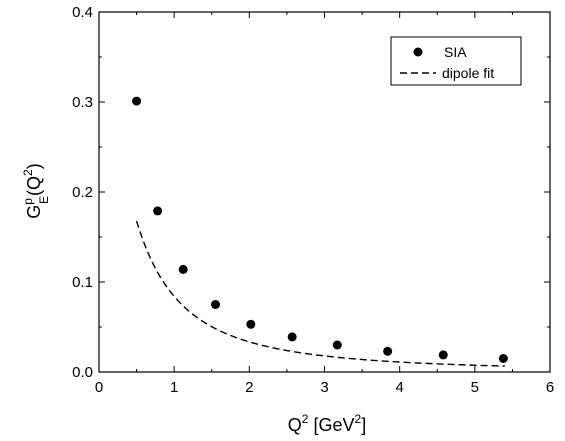 The width and height of the screenshot is (565, 441). I want to click on x-tick-label: 5, so click(475, 387).